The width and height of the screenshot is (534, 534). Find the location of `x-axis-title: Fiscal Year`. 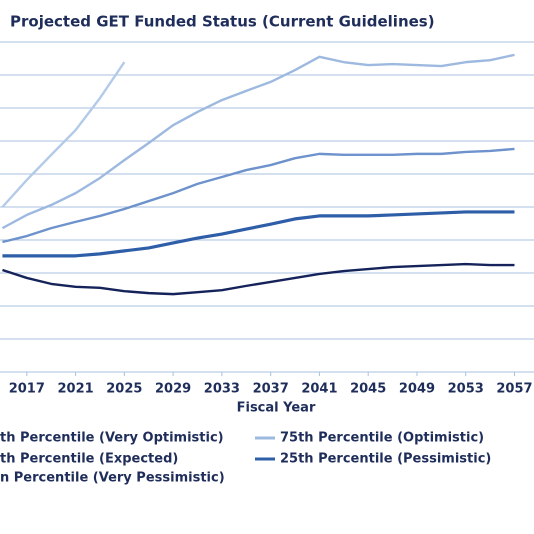

x-axis-title: Fiscal Year is located at coordinates (276, 408).